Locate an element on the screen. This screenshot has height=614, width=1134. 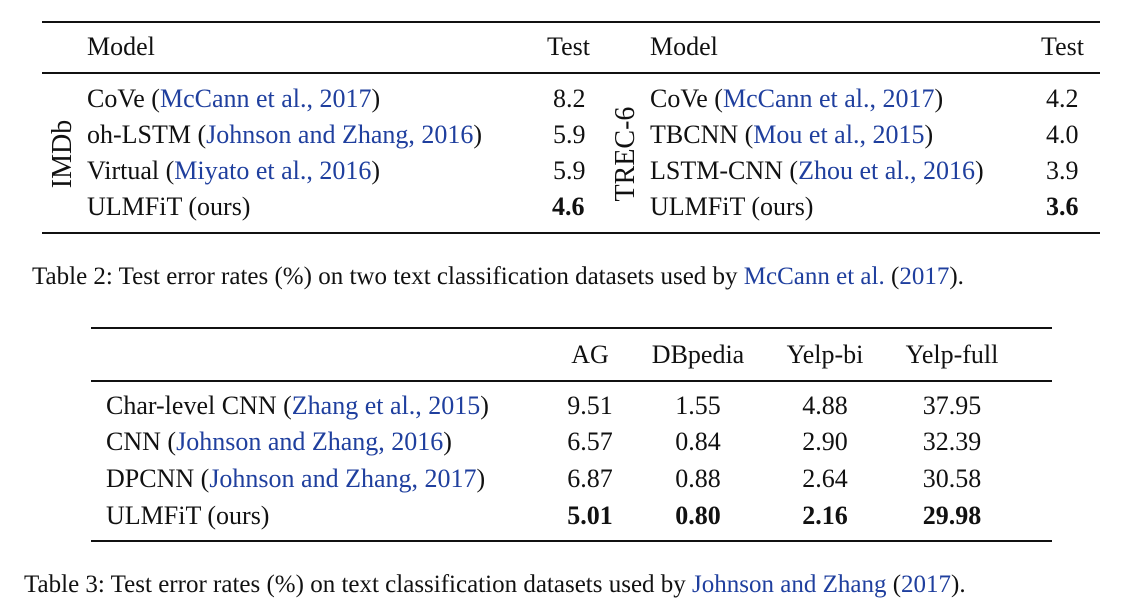
table2-left-row: ULMFiT (ours) is located at coordinates (168, 207).